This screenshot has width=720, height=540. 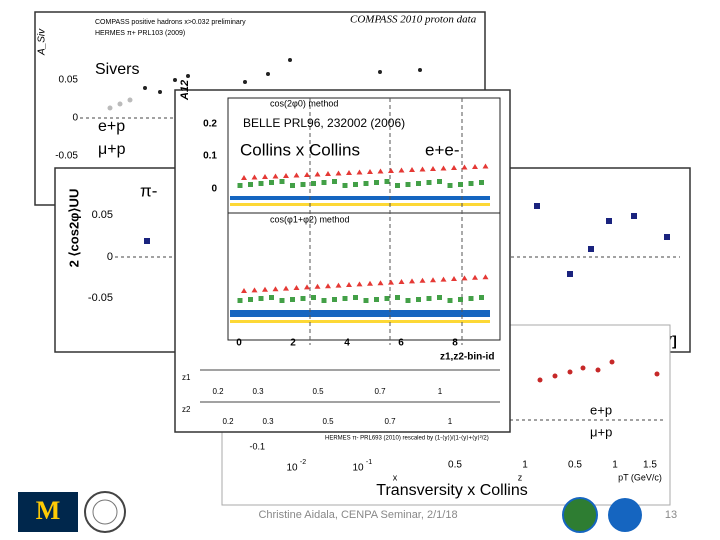 I want to click on reaction: e+e-, so click(x=442, y=149).